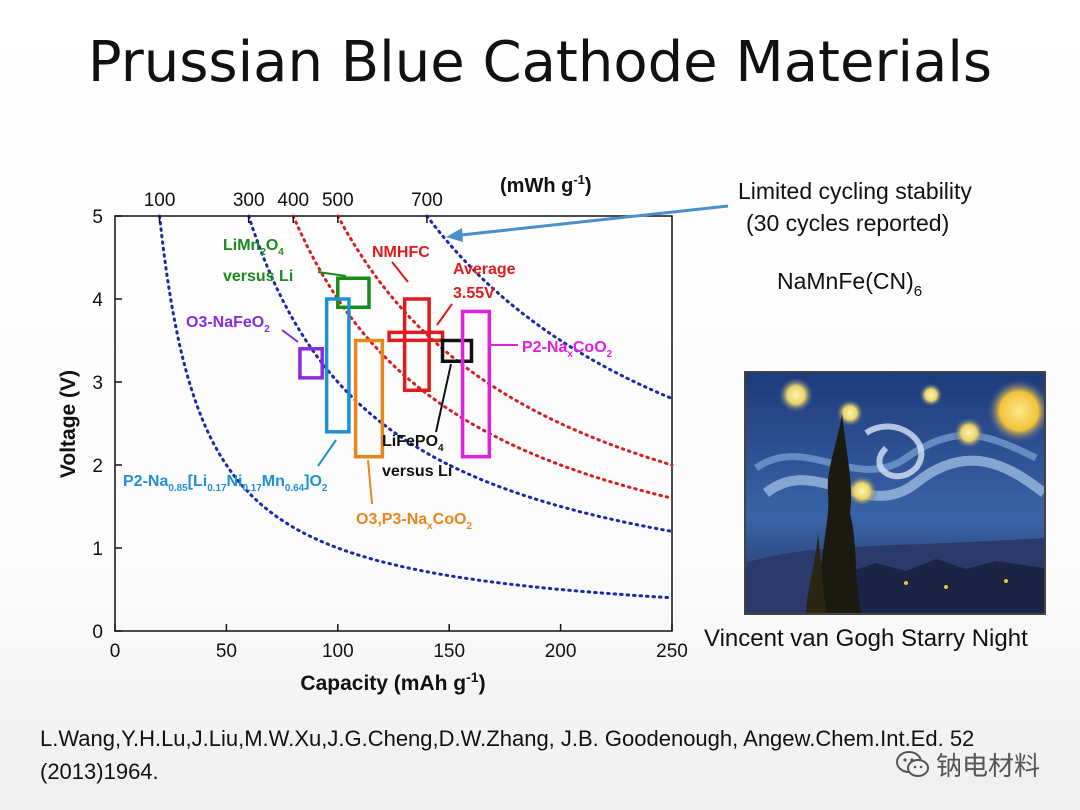 Image resolution: width=1080 pixels, height=810 pixels. What do you see at coordinates (444, 314) in the screenshot?
I see `leader-average` at bounding box center [444, 314].